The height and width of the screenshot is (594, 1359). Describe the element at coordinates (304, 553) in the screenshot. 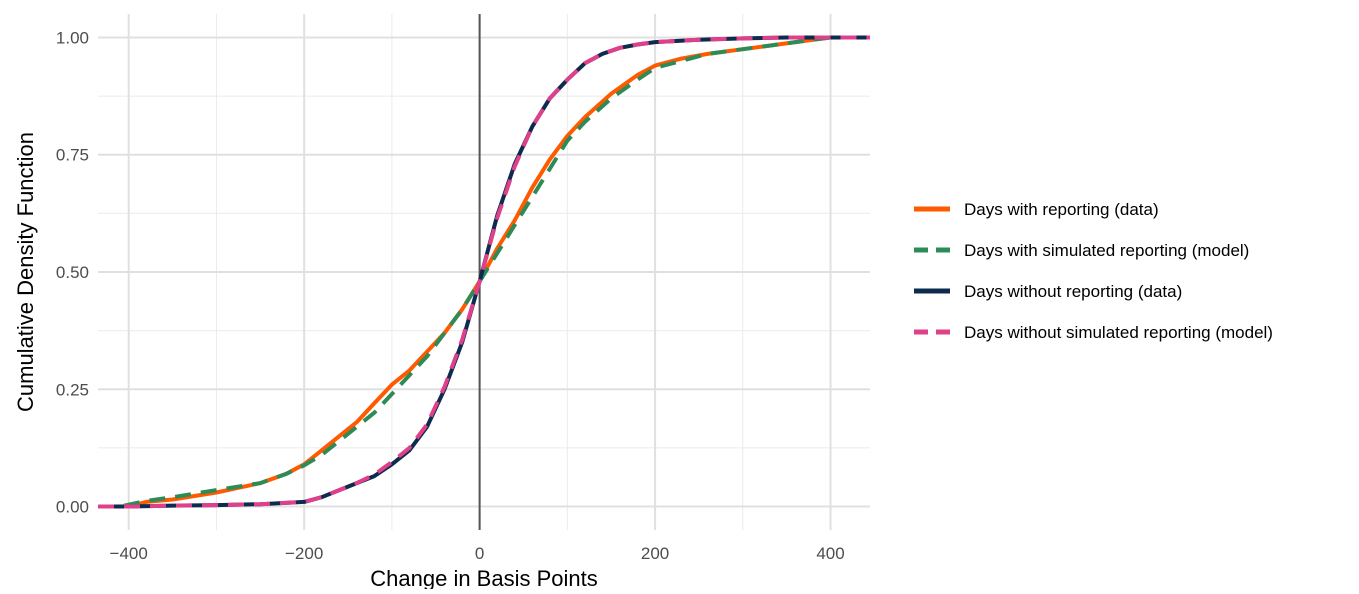

I see `x-tick-label: −200` at that location.